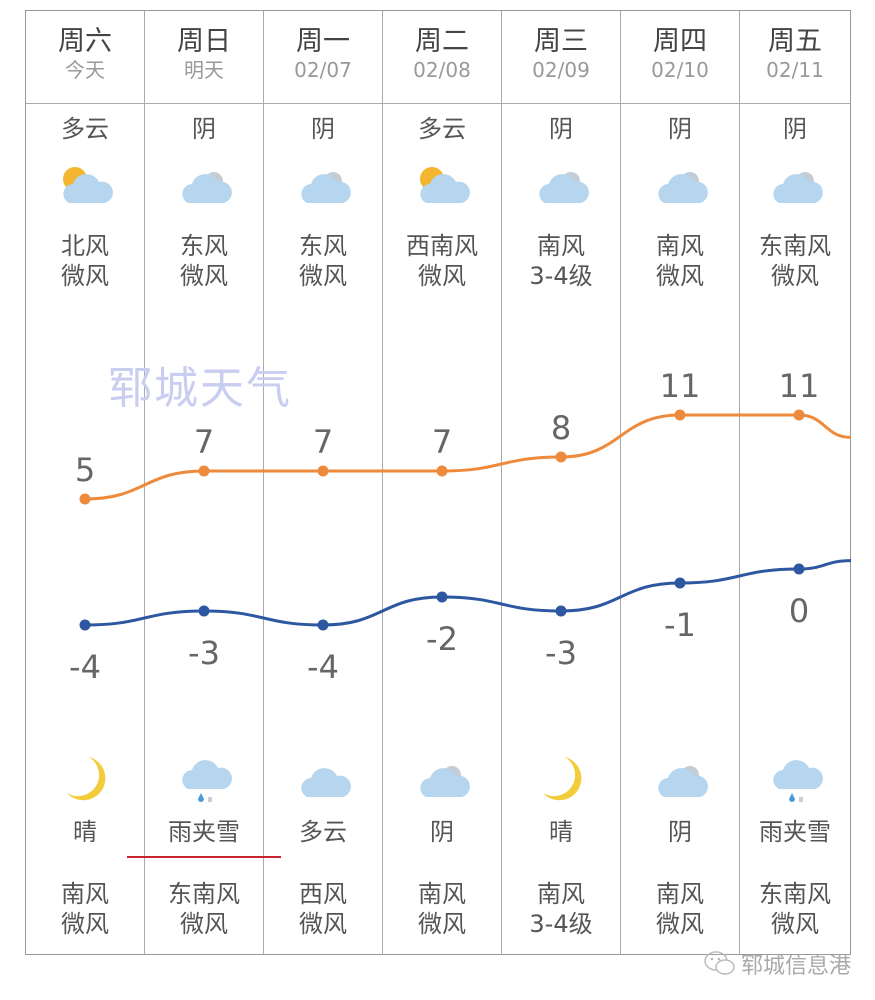  I want to click on day-wind-direction: 西南风, so click(442, 246).